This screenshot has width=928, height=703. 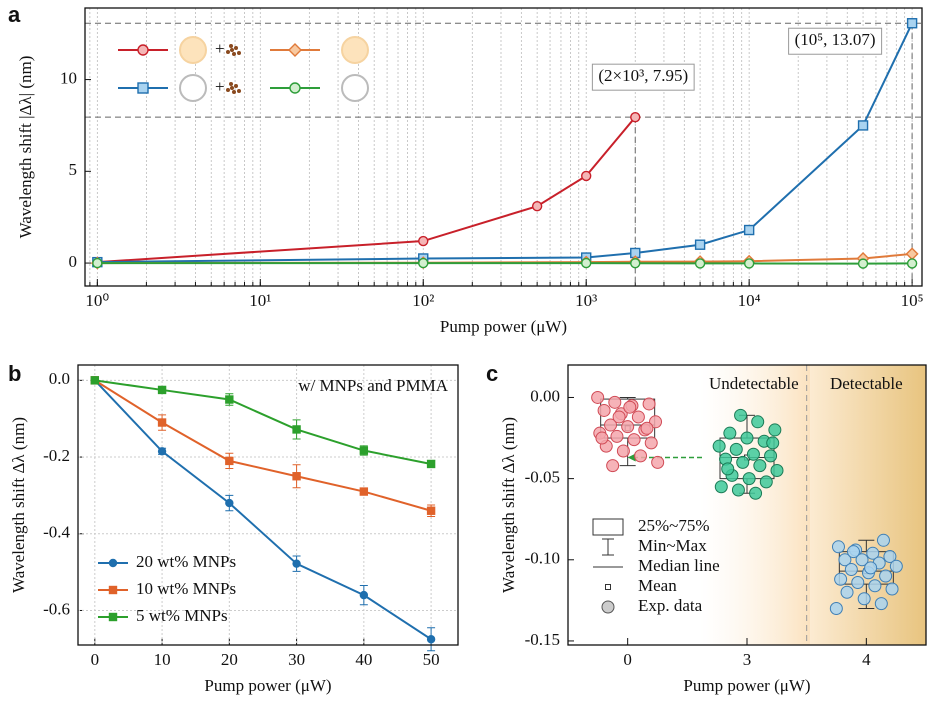 I want to click on y-tick-label: 0, so click(x=73, y=261).